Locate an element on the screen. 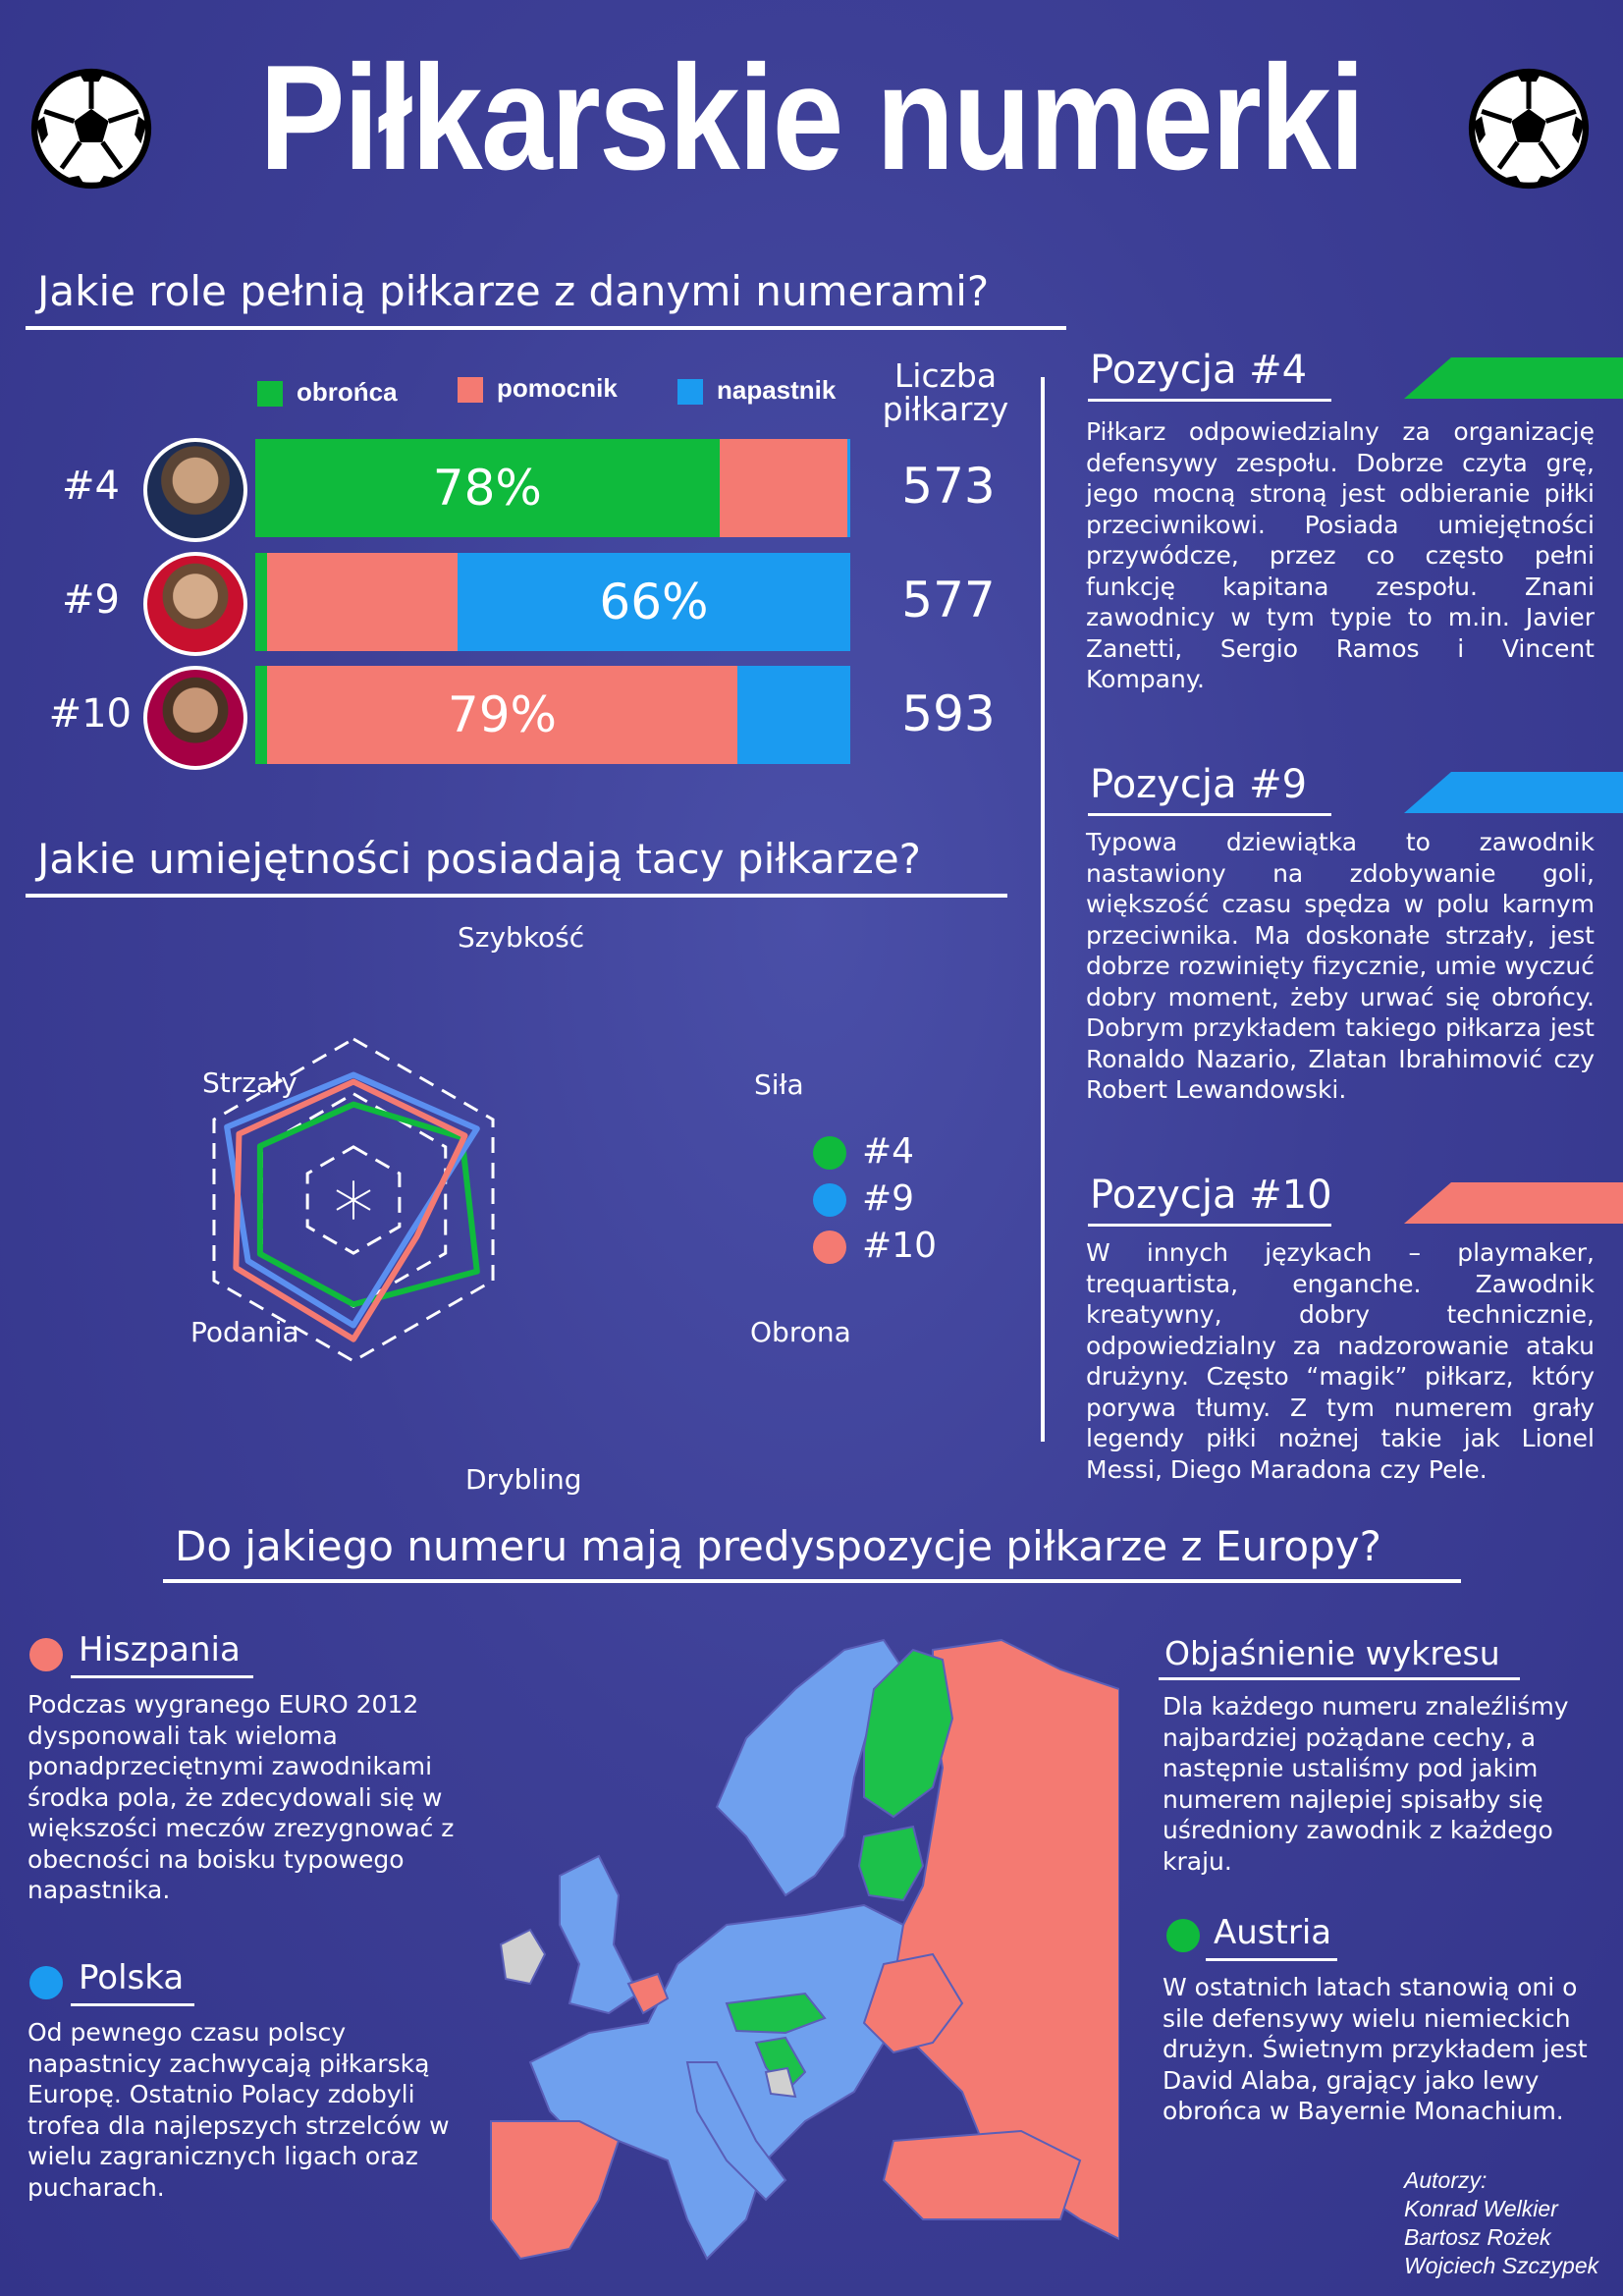 The width and height of the screenshot is (1623, 2296). legend-label: #4 is located at coordinates (888, 1151).